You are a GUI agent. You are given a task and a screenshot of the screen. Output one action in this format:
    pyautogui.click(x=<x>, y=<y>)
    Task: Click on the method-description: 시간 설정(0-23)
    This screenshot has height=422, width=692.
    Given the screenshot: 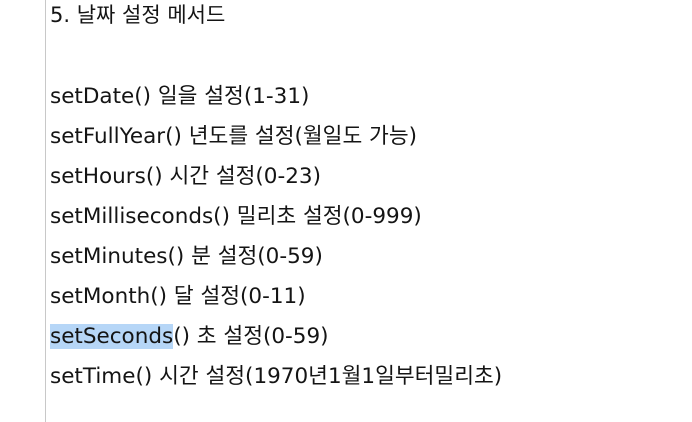 What is the action you would take?
    pyautogui.click(x=241, y=176)
    